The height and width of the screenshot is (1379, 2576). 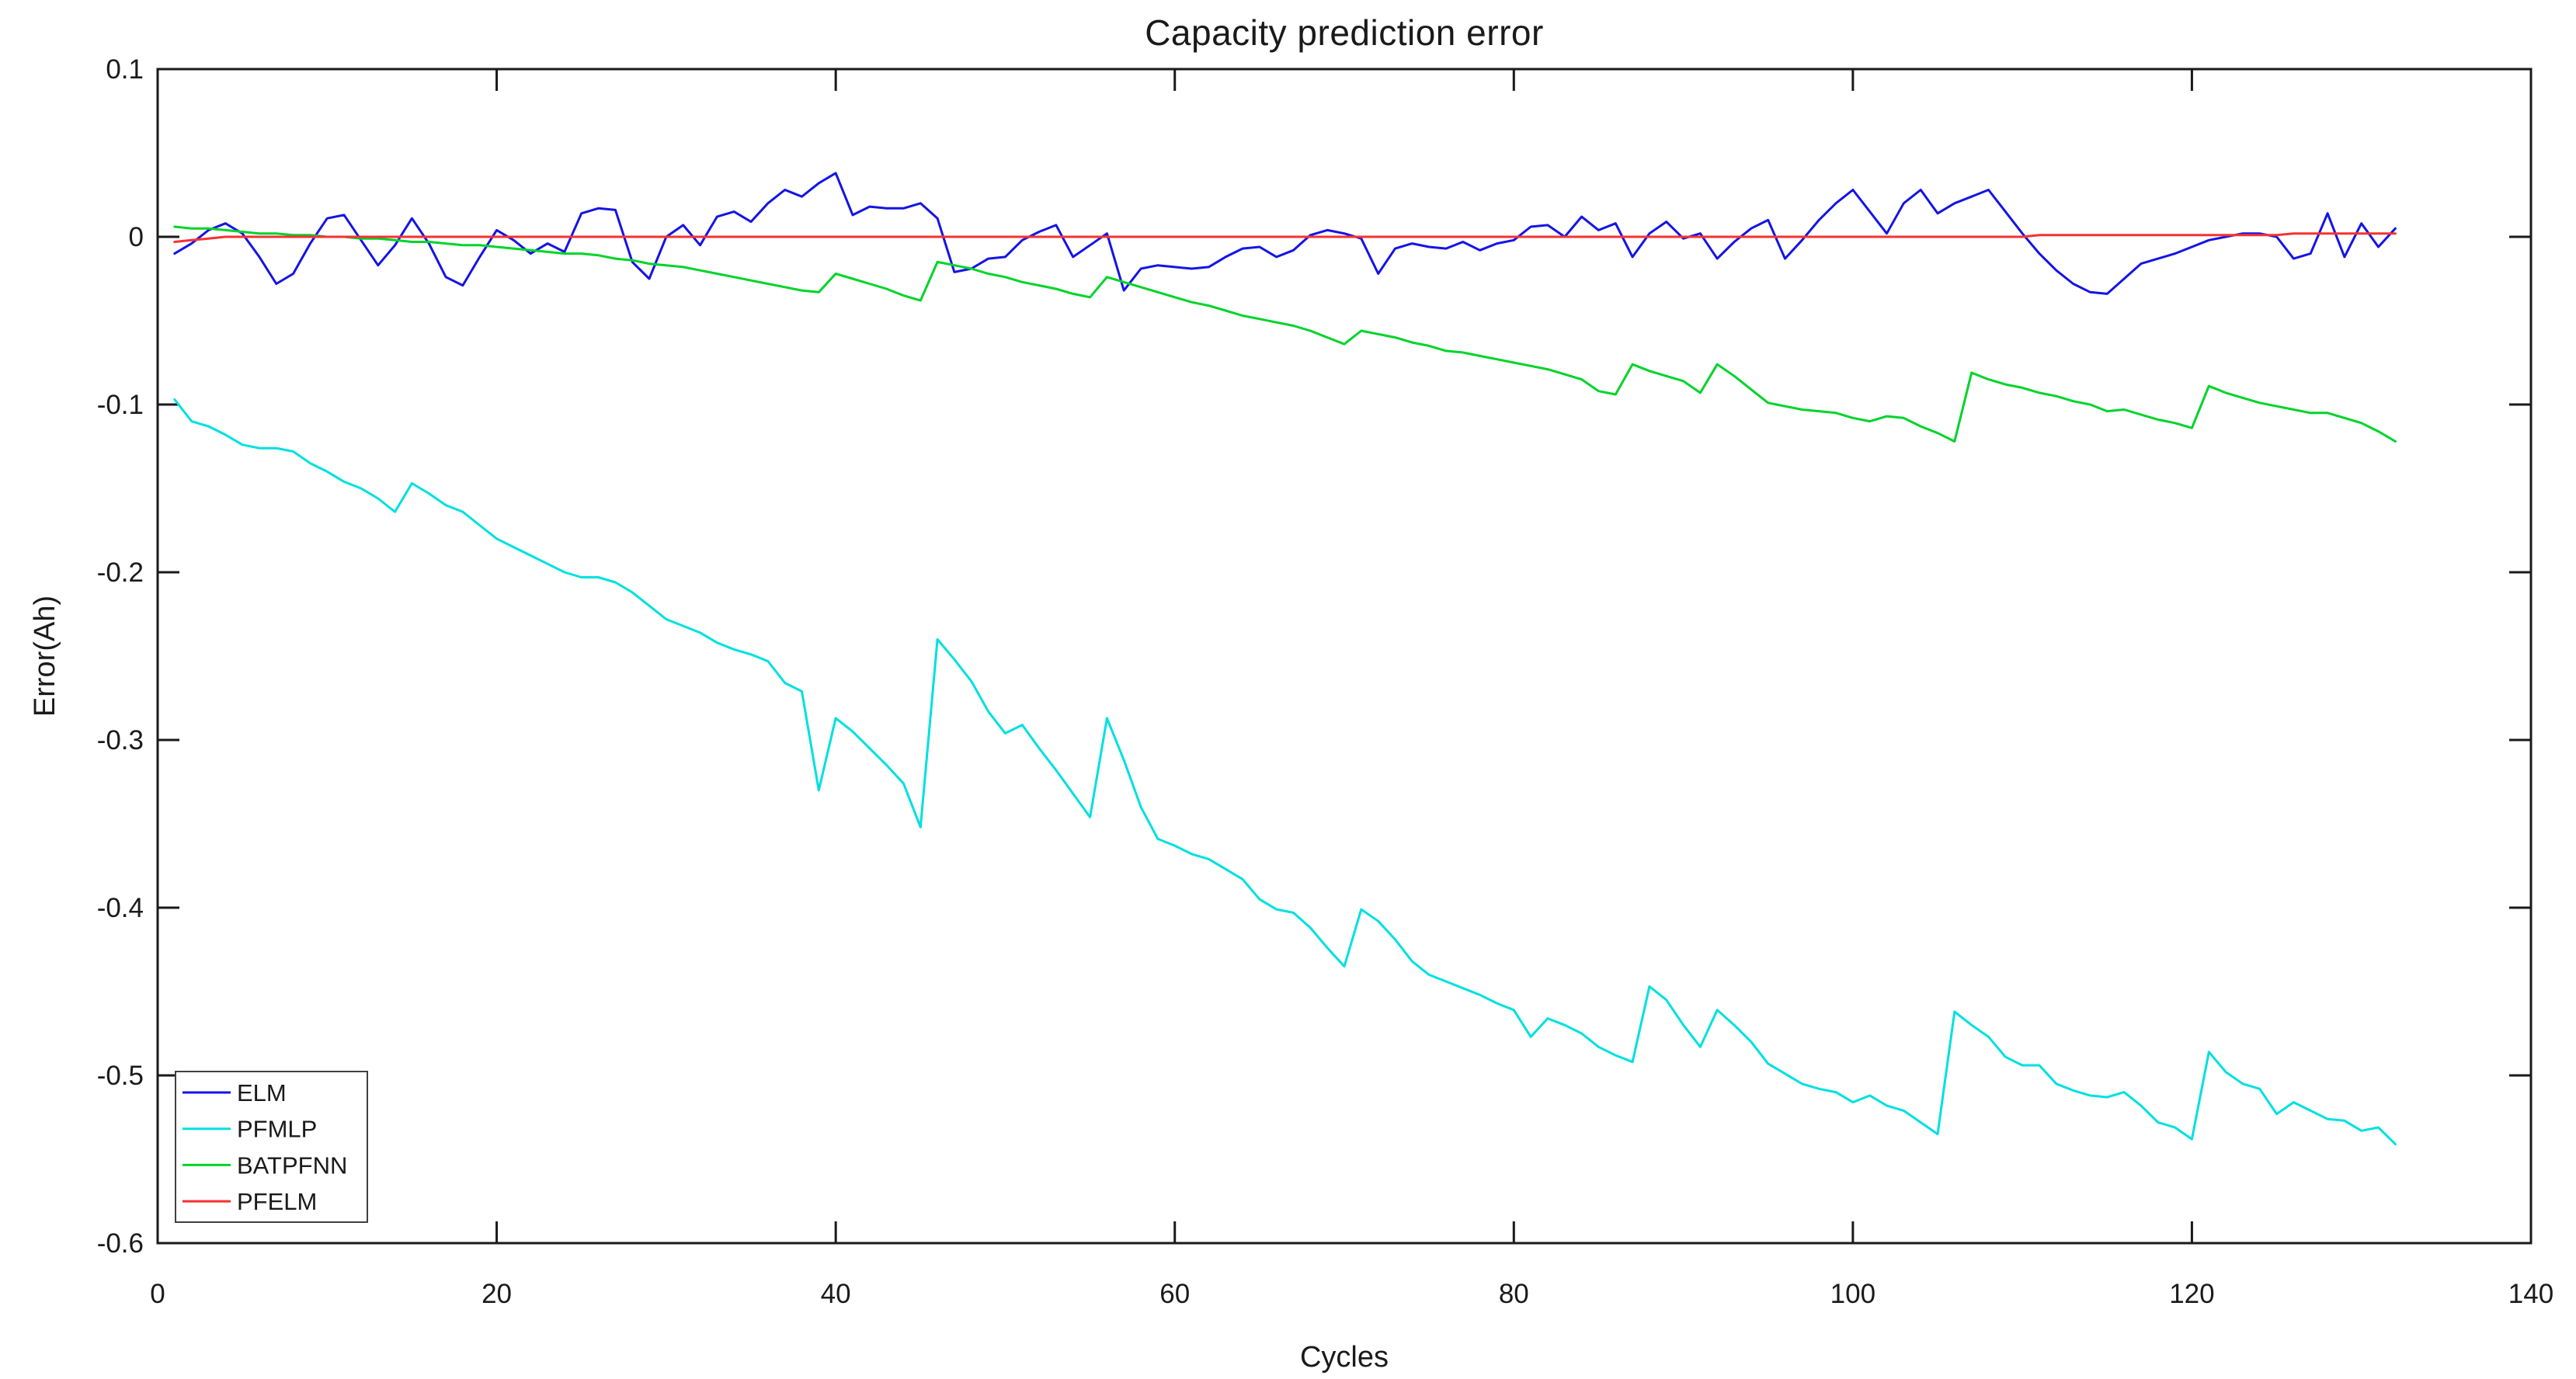 I want to click on y-tick-label: -0.2, so click(x=120, y=573).